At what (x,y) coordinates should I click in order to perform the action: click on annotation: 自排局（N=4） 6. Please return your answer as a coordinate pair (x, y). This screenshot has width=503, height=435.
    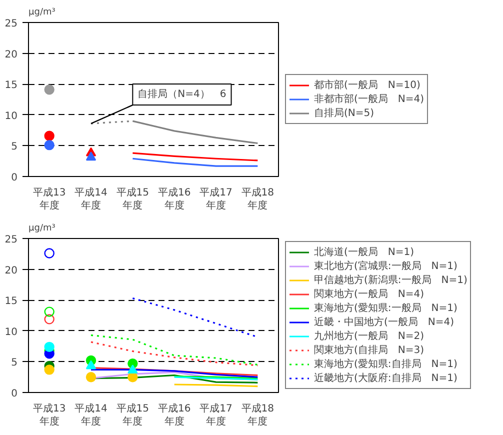
    Looking at the image, I should click on (182, 94).